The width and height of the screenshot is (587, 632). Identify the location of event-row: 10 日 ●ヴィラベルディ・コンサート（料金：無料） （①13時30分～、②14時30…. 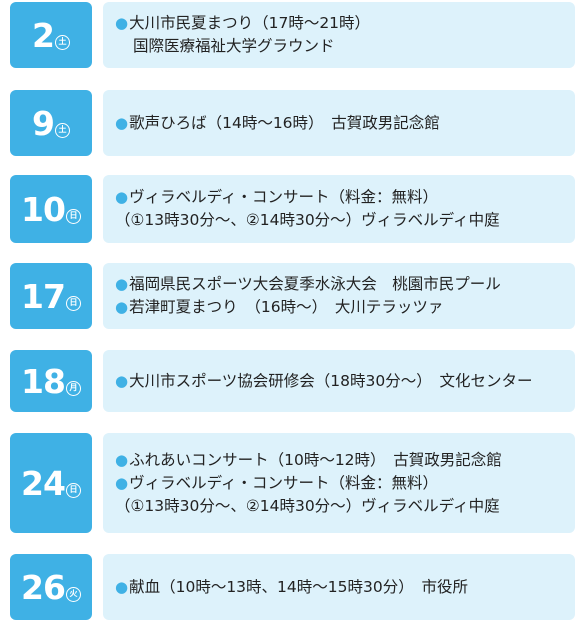
(293, 209).